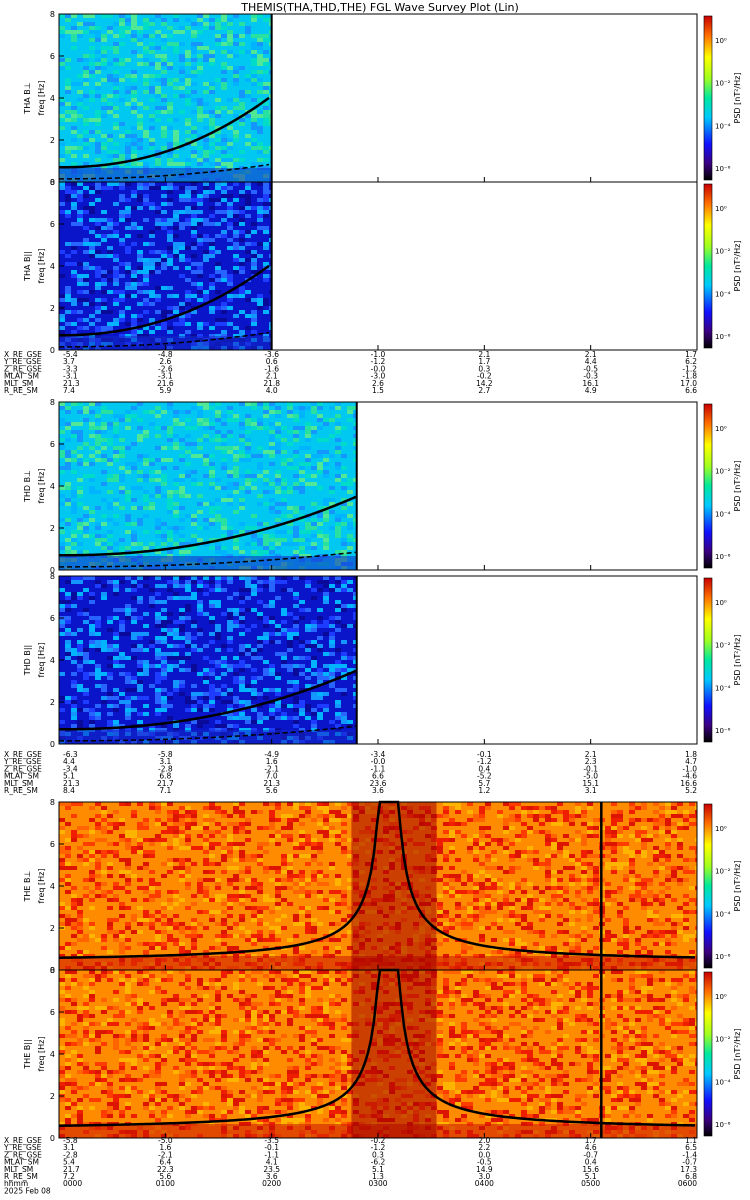  What do you see at coordinates (272, 790) in the screenshot?
I see `ephemeris-value: 5.6` at bounding box center [272, 790].